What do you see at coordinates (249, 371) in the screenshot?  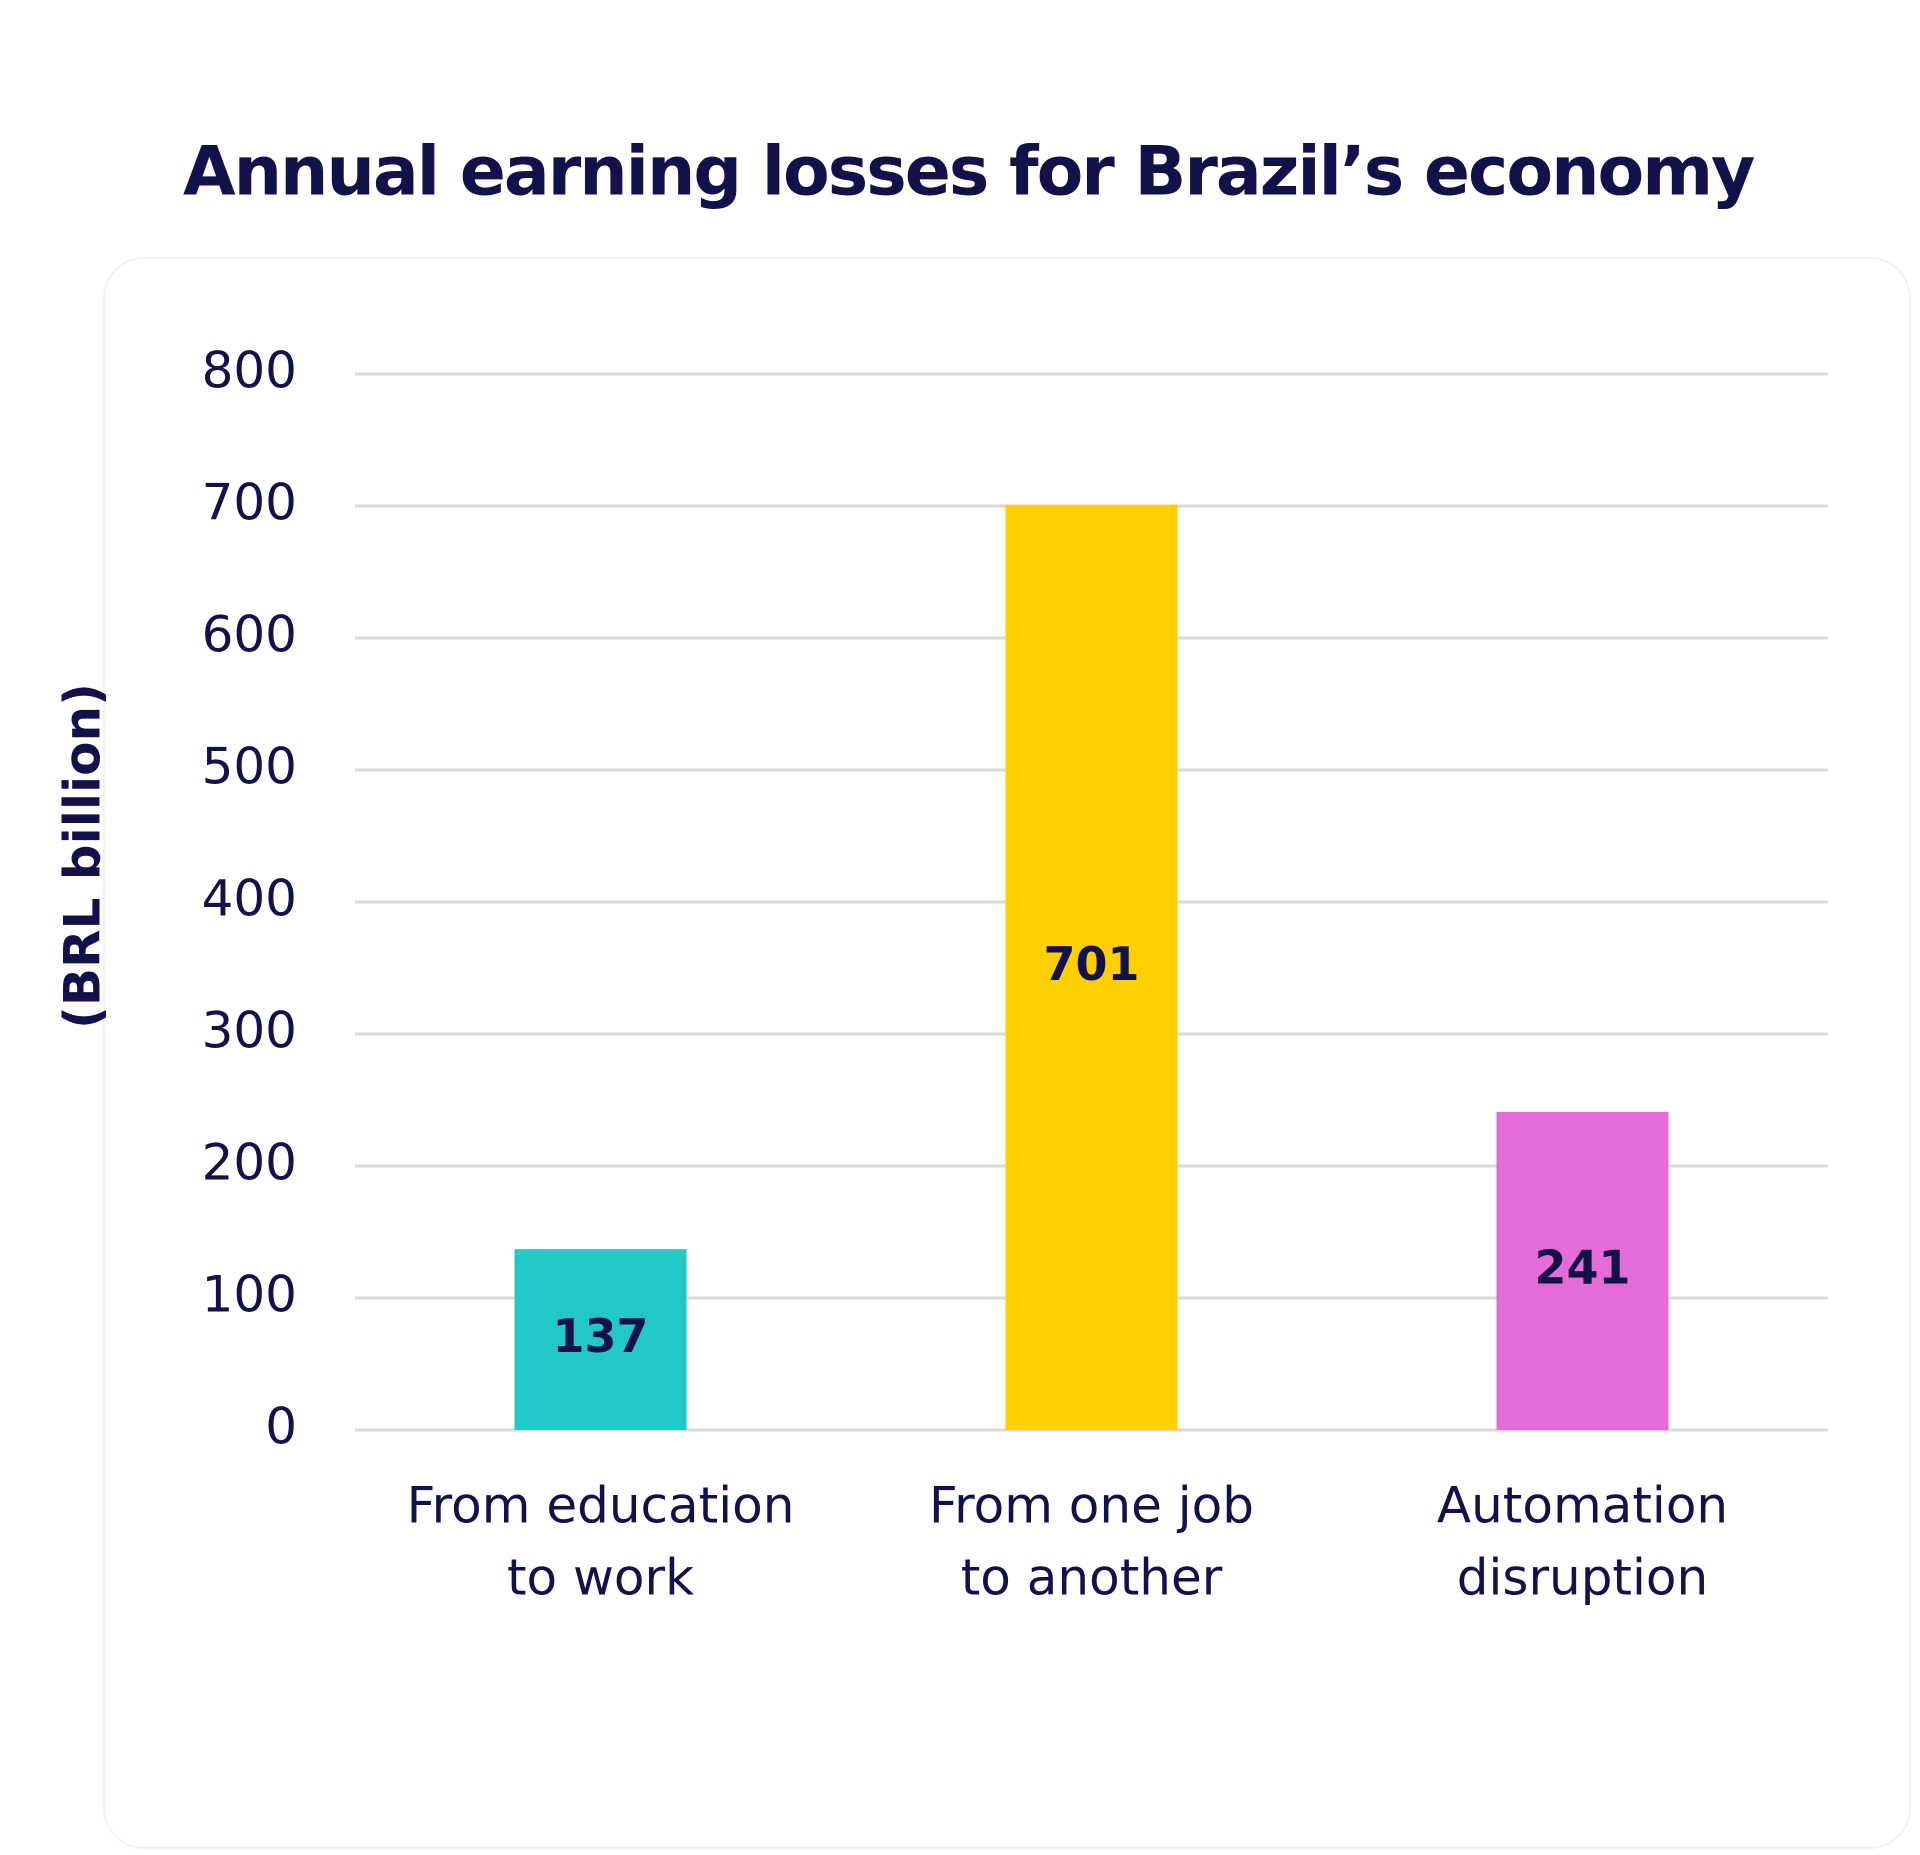 I see `y-tick-label: 800` at bounding box center [249, 371].